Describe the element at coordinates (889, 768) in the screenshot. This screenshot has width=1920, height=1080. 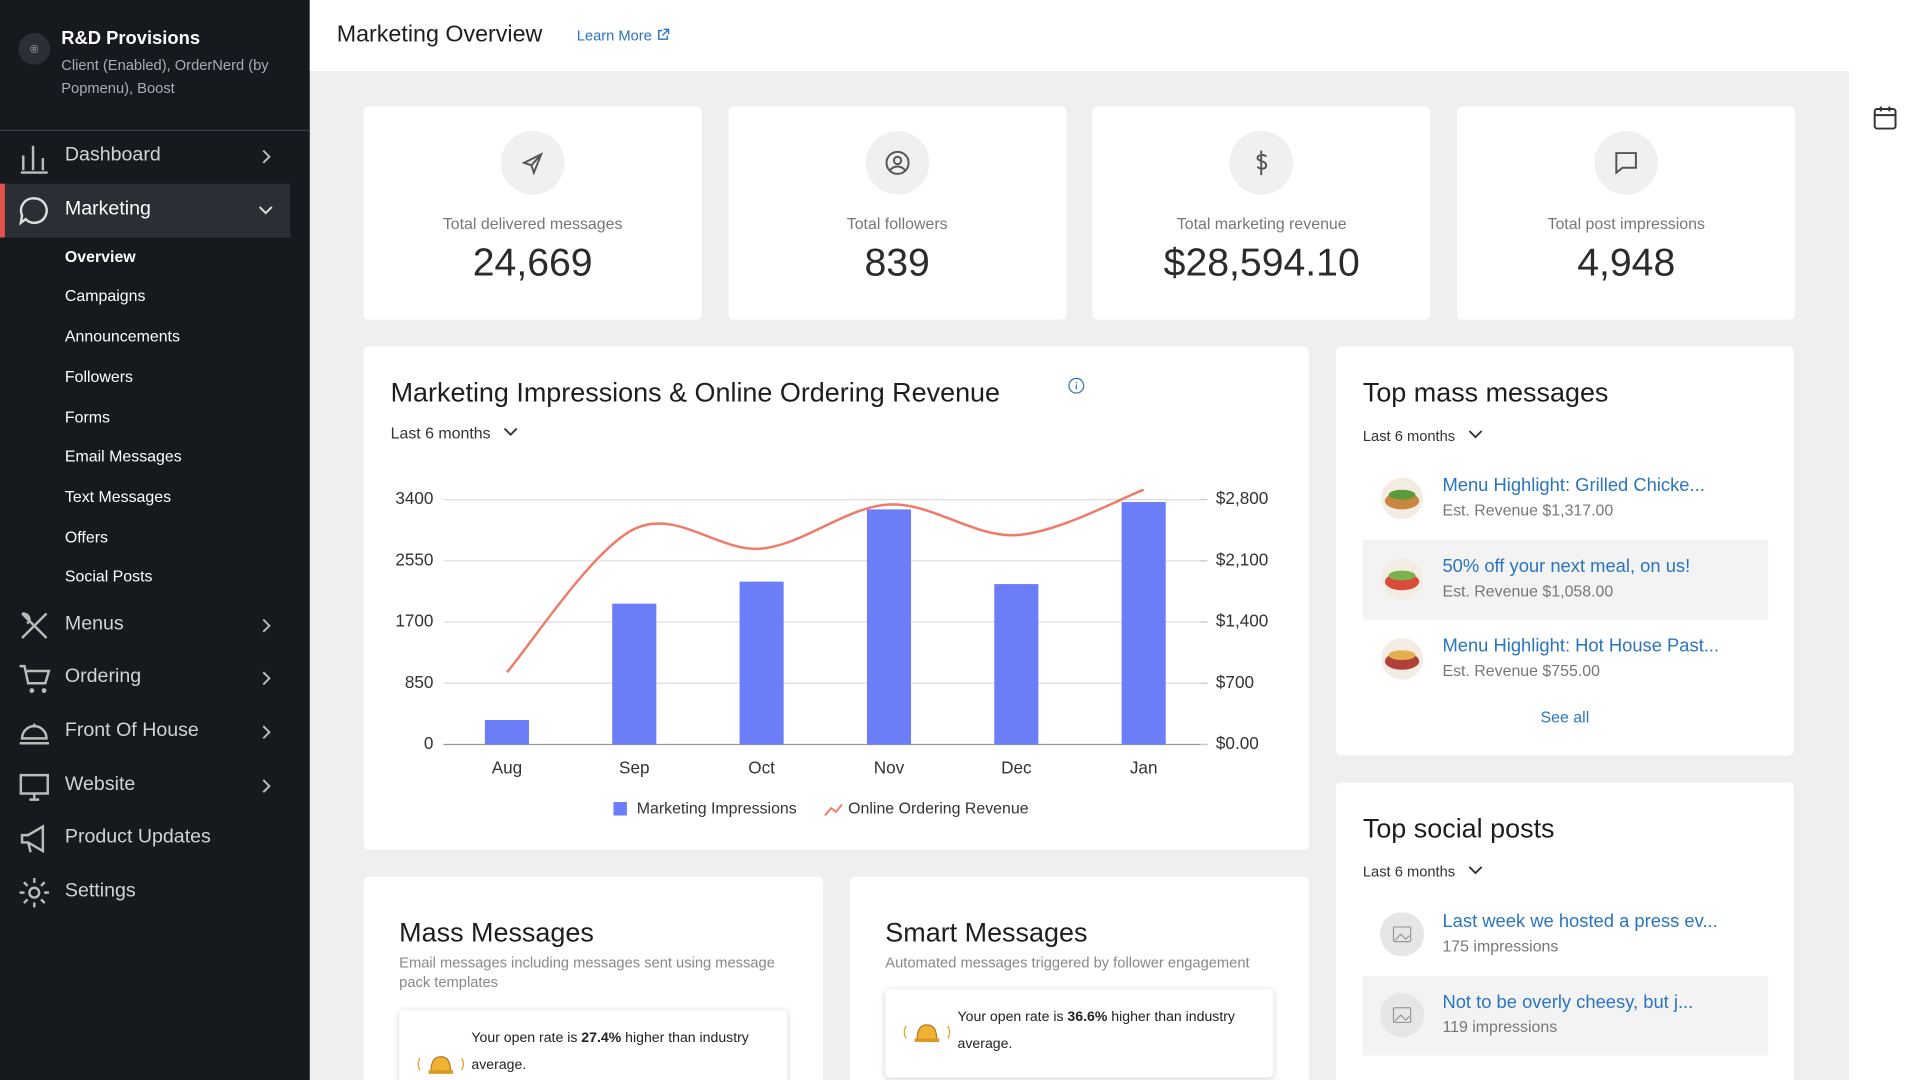
I see `x-tick-label: Nov` at that location.